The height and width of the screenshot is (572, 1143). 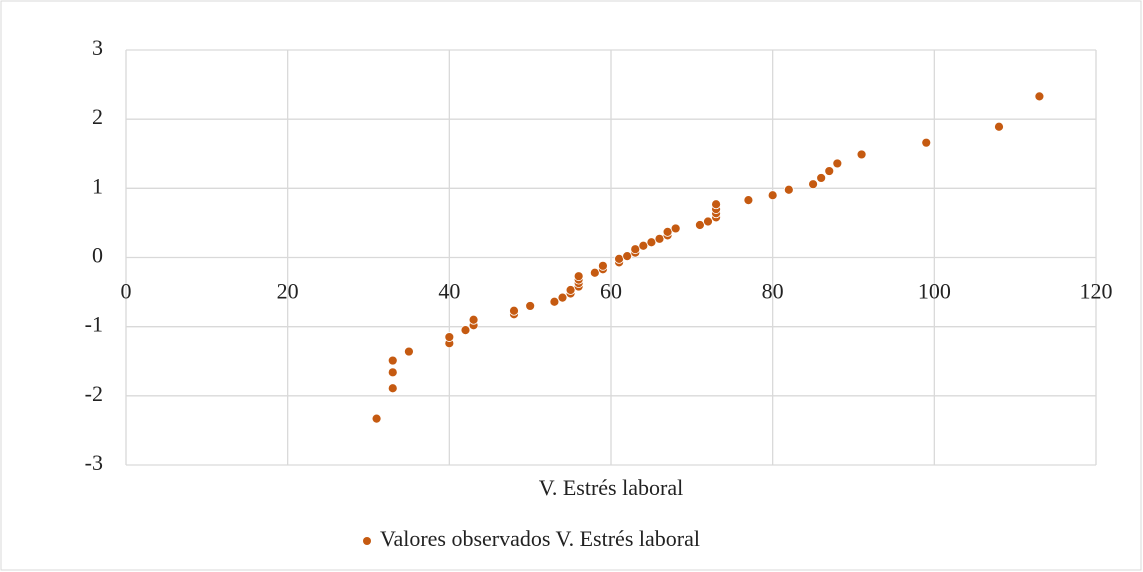 I want to click on x-tick-label: 80, so click(x=773, y=291).